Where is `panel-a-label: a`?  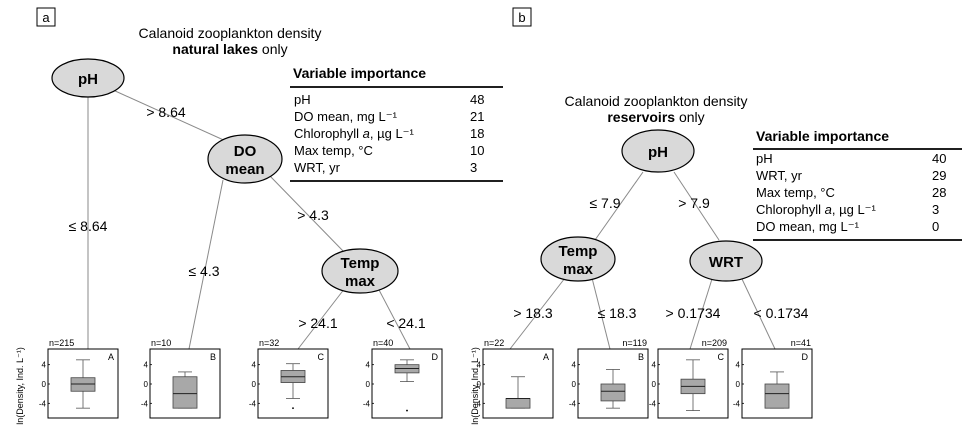
panel-a-label: a is located at coordinates (46, 17).